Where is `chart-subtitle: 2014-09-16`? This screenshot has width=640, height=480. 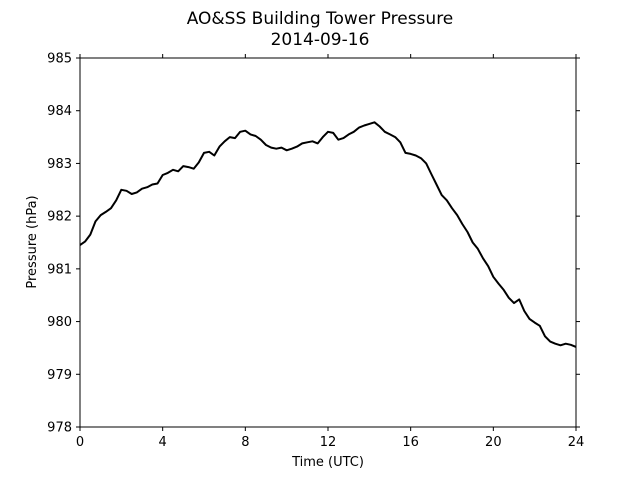
chart-subtitle: 2014-09-16 is located at coordinates (320, 40).